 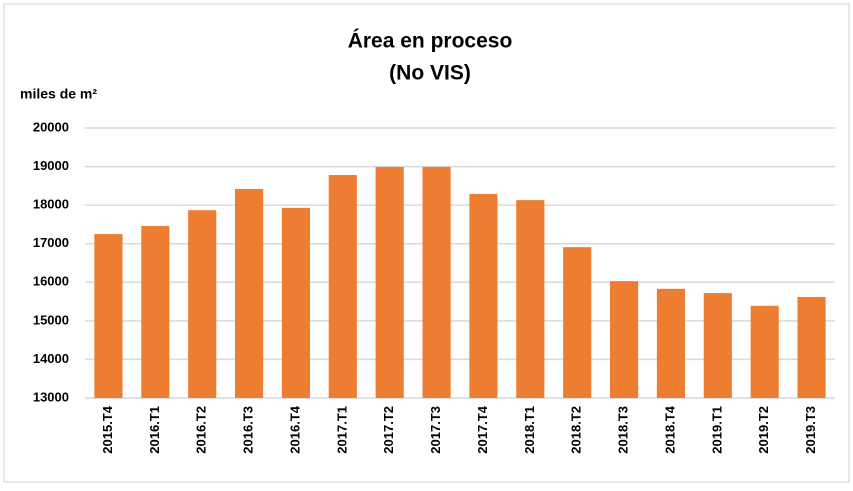 I want to click on x-tick-label: 2016.T4, so click(x=294, y=429).